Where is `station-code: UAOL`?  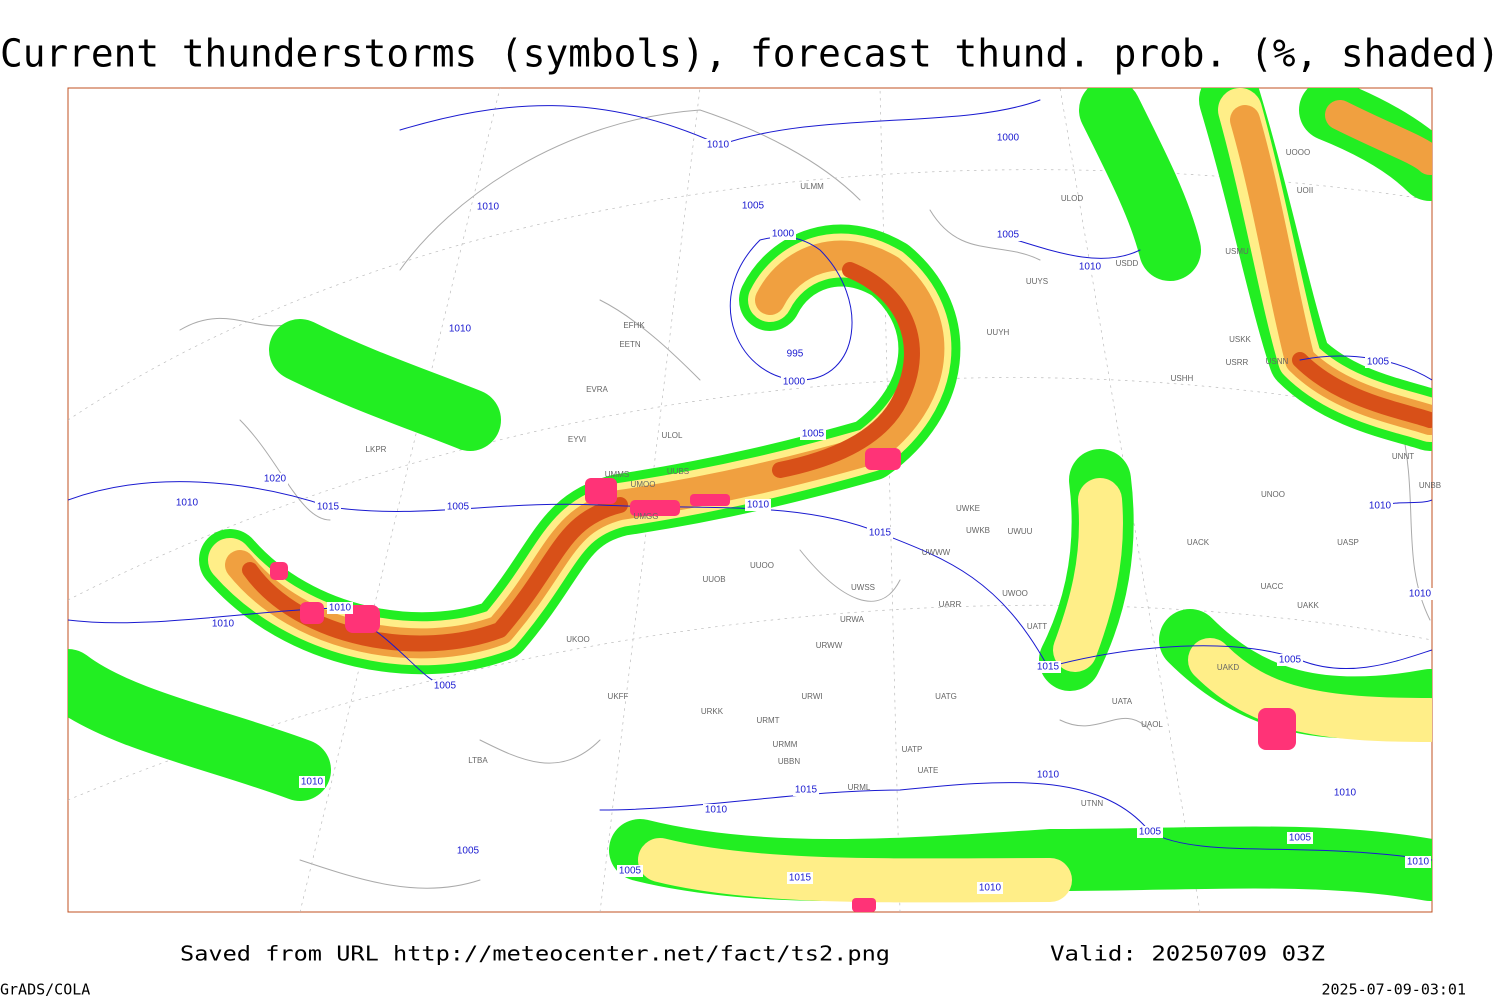 station-code: UAOL is located at coordinates (1152, 724).